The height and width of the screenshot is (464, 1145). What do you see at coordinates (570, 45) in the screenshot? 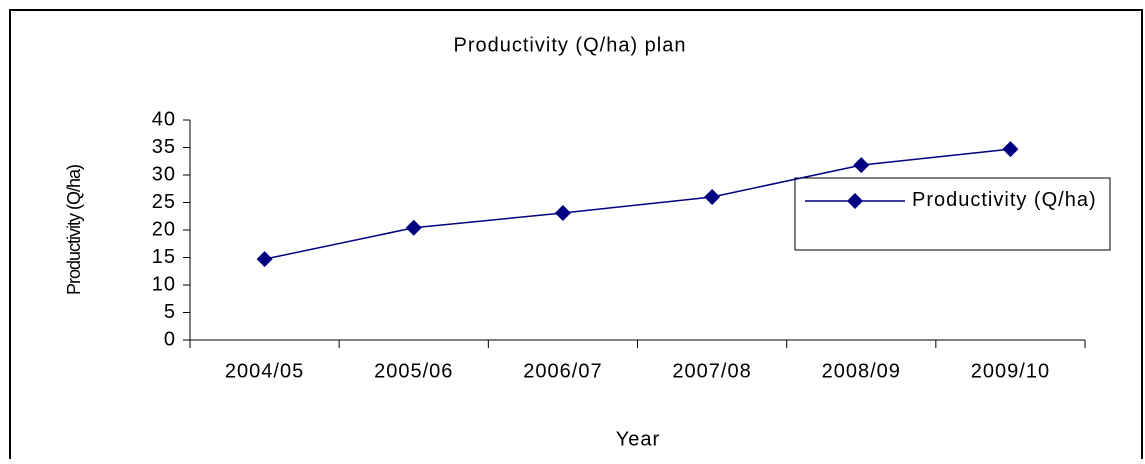
I see `chart-title: Productivity (Q/ha) plan` at bounding box center [570, 45].